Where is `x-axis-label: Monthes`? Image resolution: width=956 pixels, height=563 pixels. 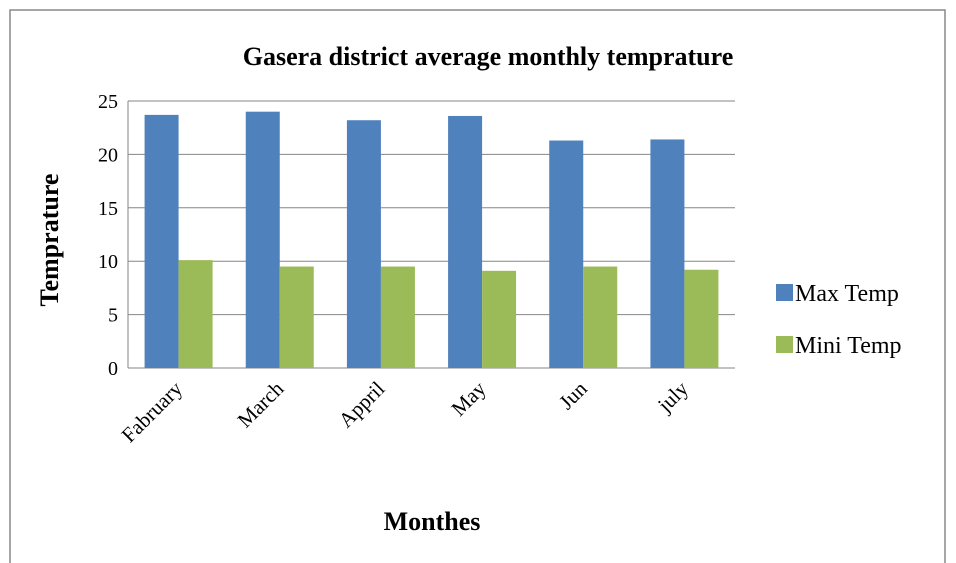 x-axis-label: Monthes is located at coordinates (432, 521).